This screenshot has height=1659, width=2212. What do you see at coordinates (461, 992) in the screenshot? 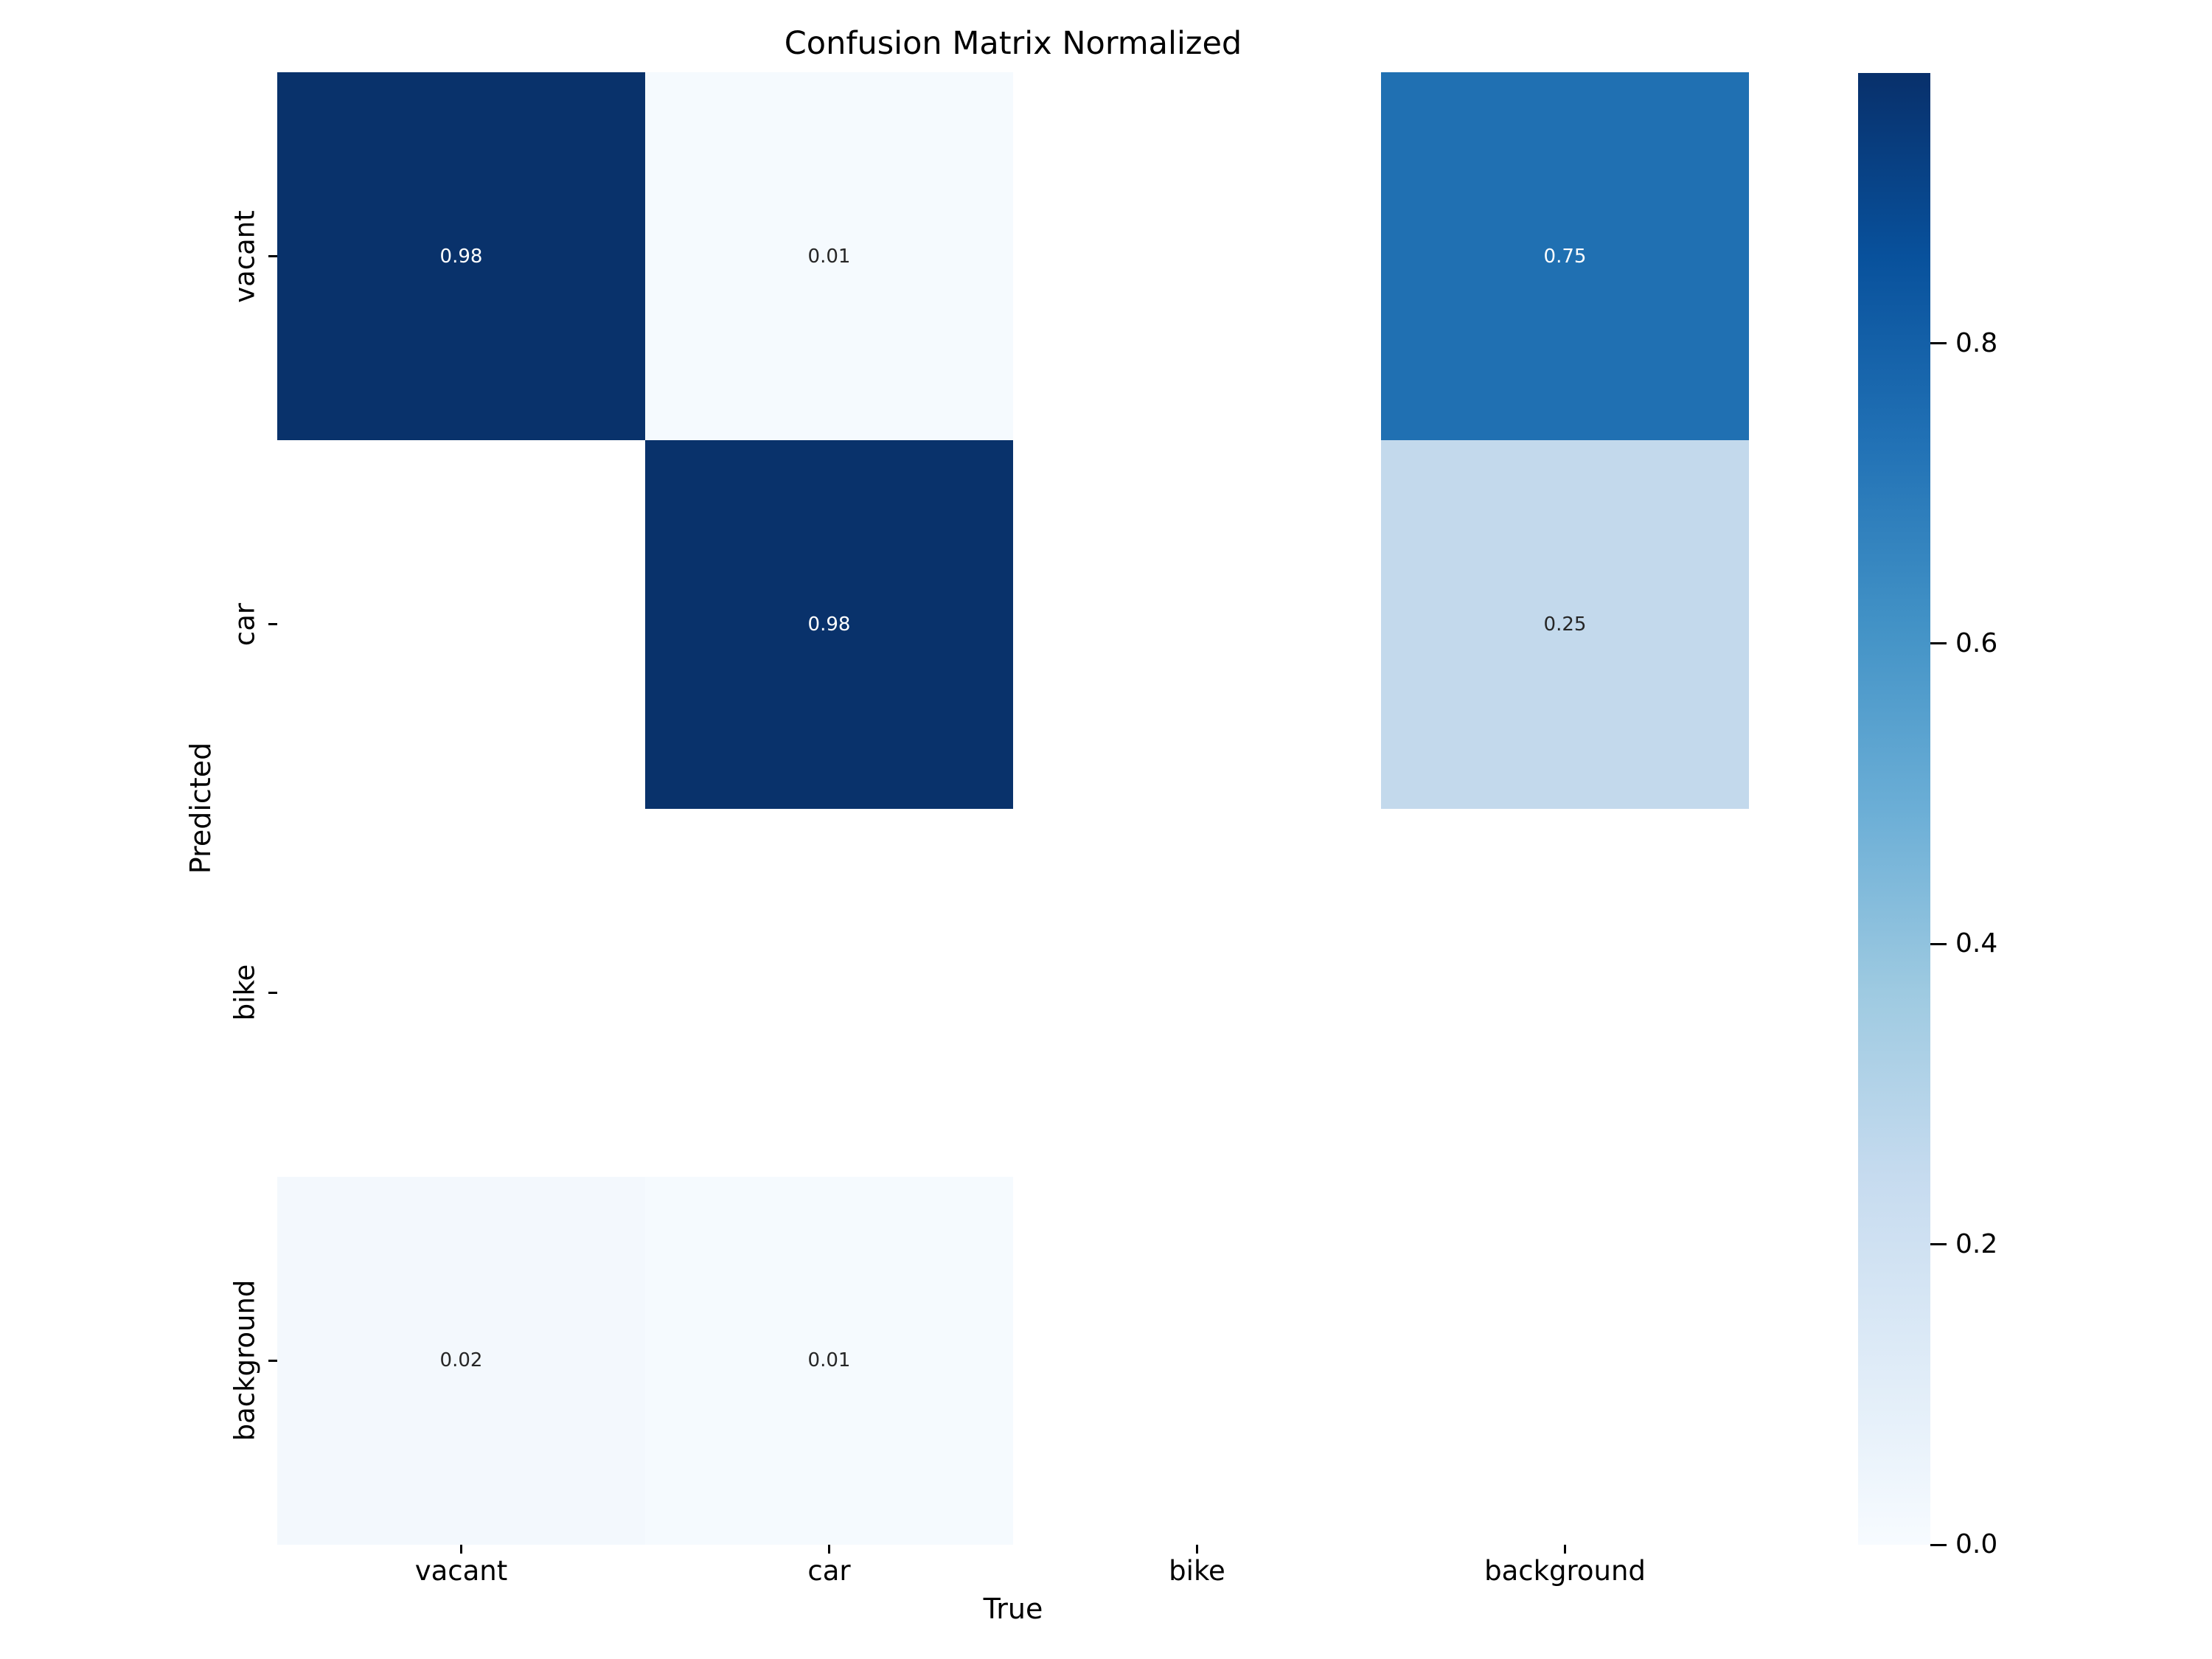
I see `heatmap-cell-bike-vacant` at bounding box center [461, 992].